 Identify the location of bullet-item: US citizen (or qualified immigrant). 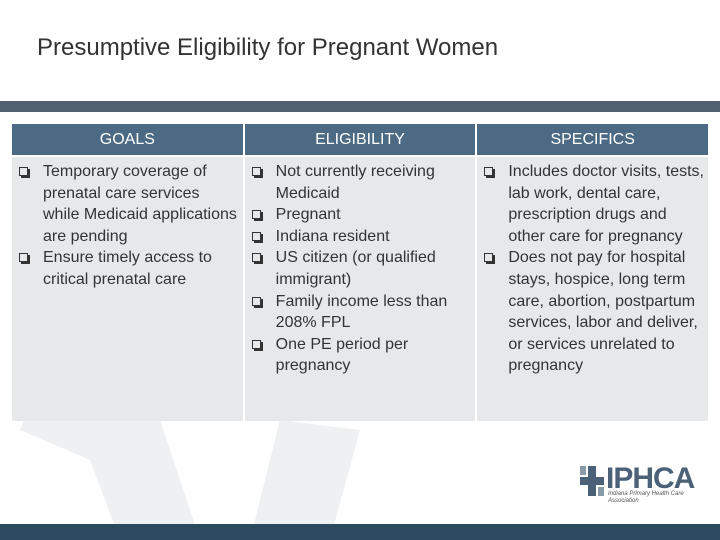
(359, 268).